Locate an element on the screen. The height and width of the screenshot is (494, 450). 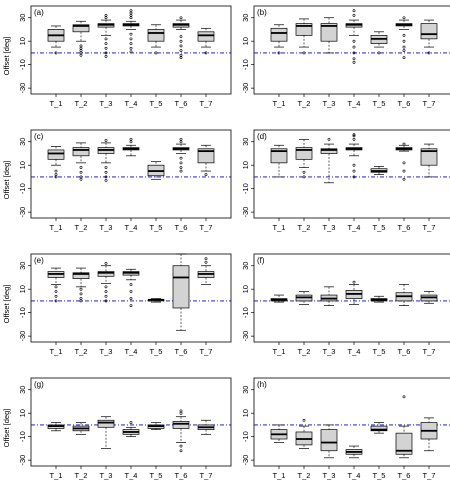
panel: (c) 30 10 -10 -30 T_1 T_2 T_3 T_4 T_5 T_6 T_7 is located at coordinates (125, 180).